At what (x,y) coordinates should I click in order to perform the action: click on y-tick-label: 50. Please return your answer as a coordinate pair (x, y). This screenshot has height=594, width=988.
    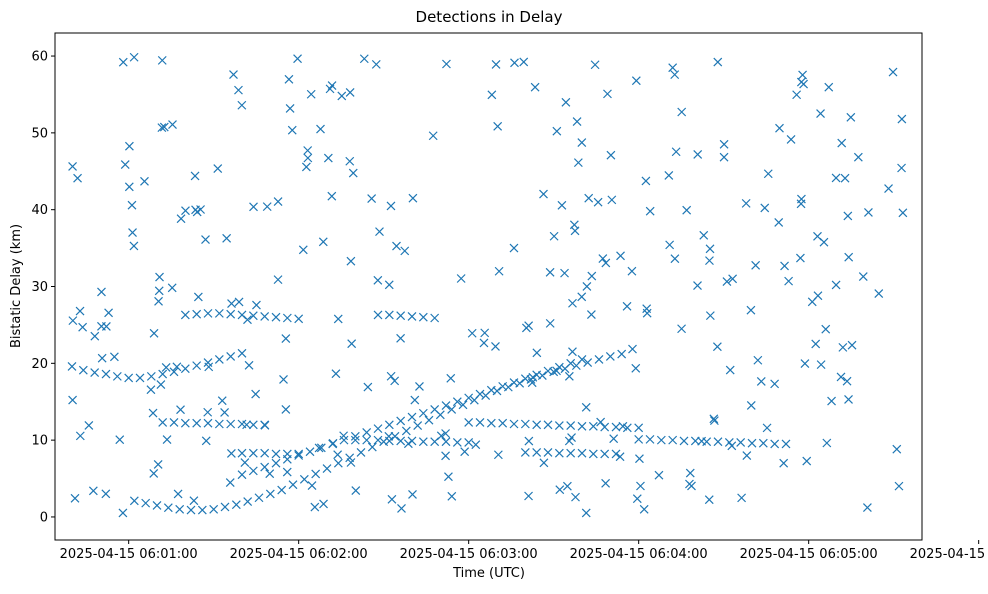
    Looking at the image, I should click on (39, 133).